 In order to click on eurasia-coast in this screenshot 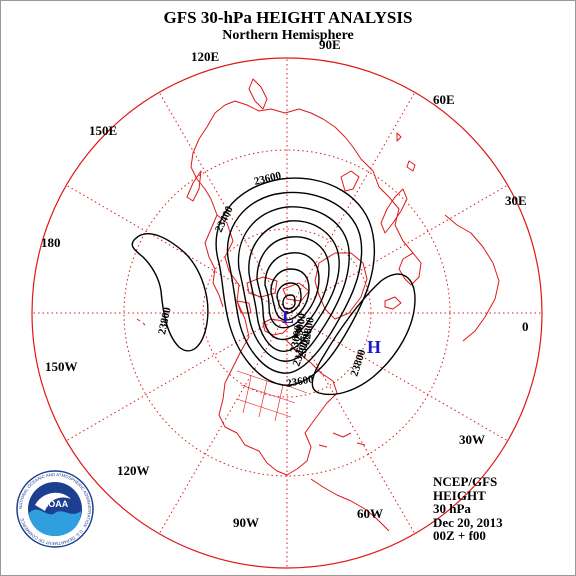, I will do `click(319, 177)`.